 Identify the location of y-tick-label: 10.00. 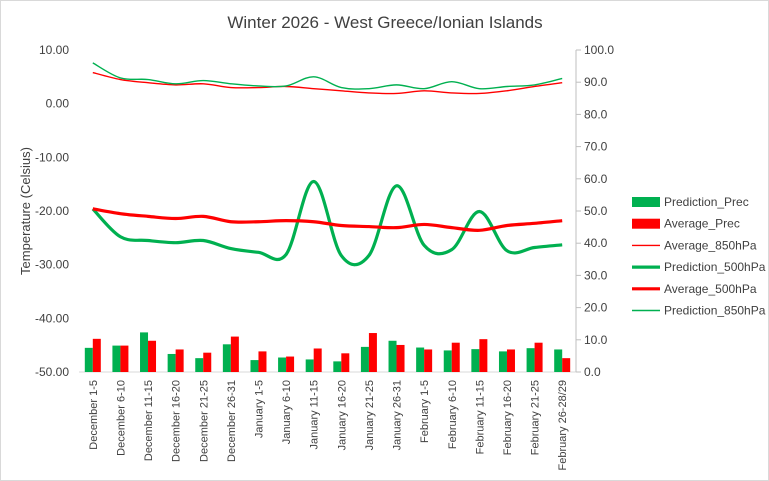
(54, 50).